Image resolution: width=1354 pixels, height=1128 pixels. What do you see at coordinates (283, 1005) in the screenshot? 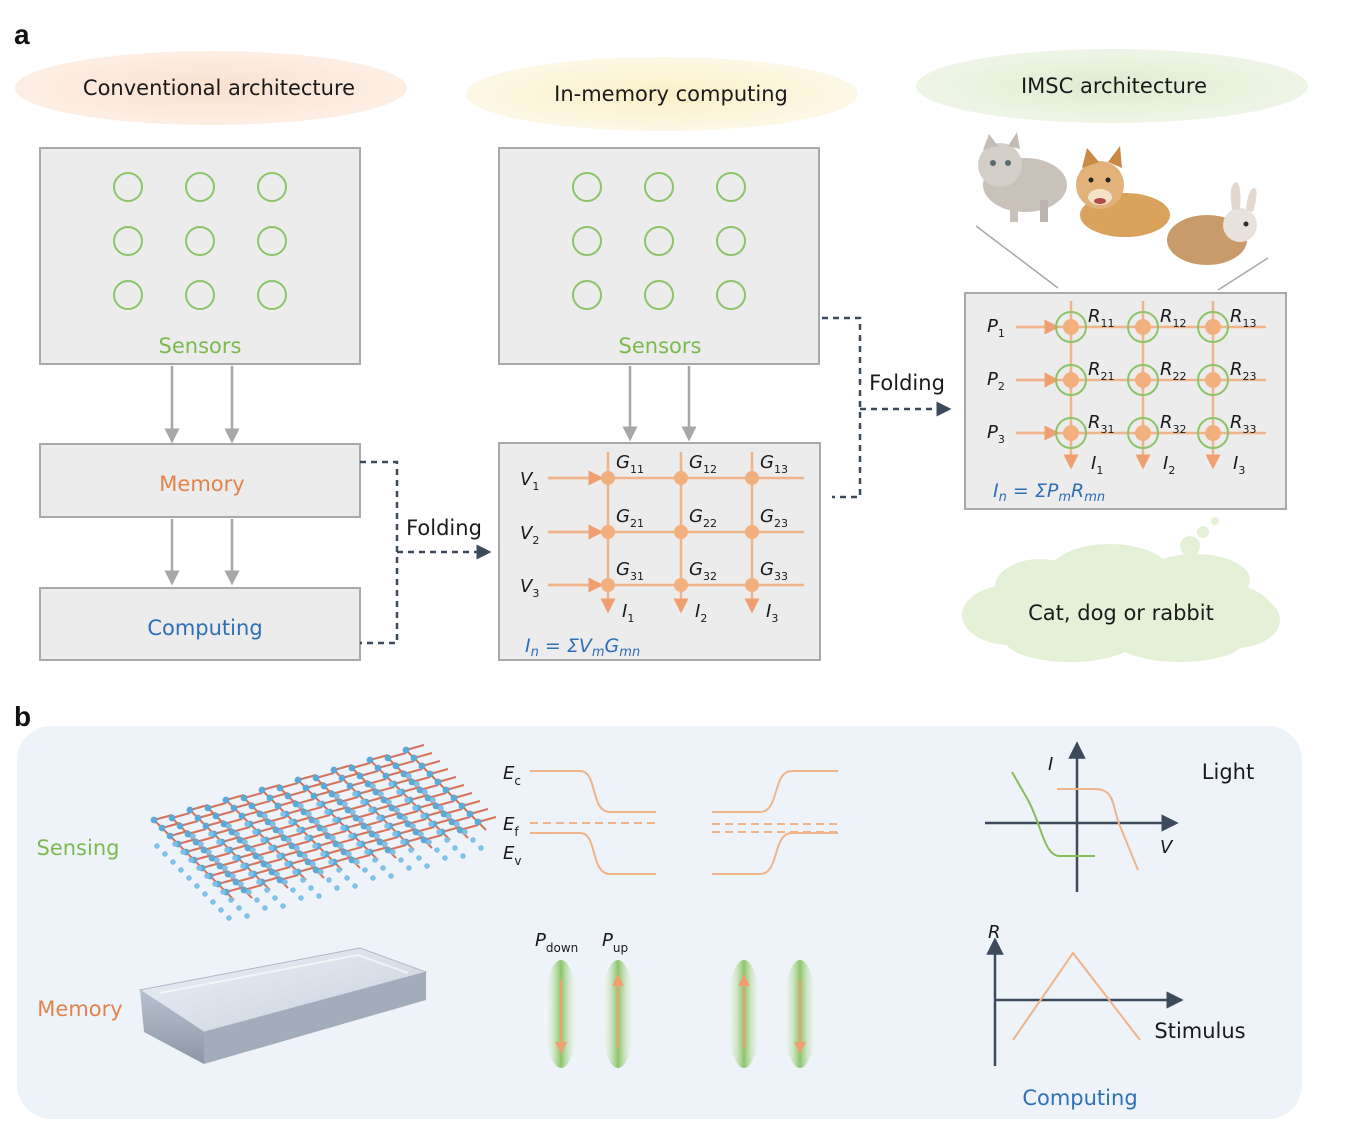
I see `memory-slab-image` at bounding box center [283, 1005].